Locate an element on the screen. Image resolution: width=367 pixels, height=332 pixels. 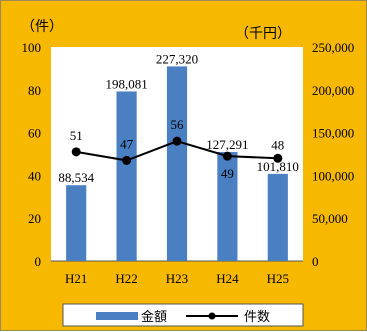
x-tick-label: H25 is located at coordinates (278, 278).